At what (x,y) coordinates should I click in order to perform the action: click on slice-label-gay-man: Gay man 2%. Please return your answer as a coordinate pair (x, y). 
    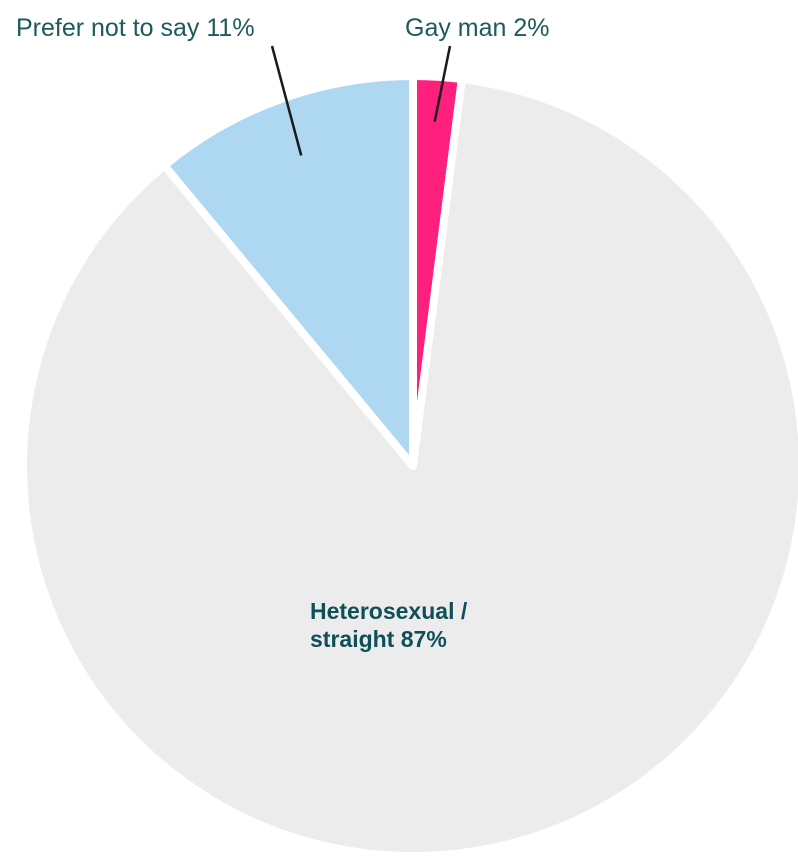
    Looking at the image, I should click on (477, 28).